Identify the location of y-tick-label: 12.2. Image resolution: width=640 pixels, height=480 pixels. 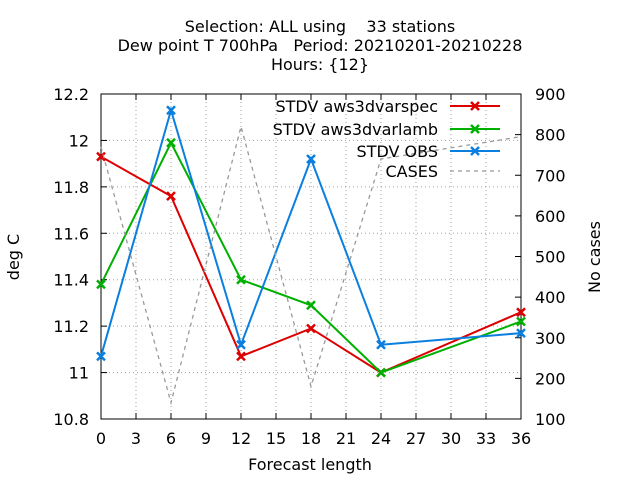
(71, 94).